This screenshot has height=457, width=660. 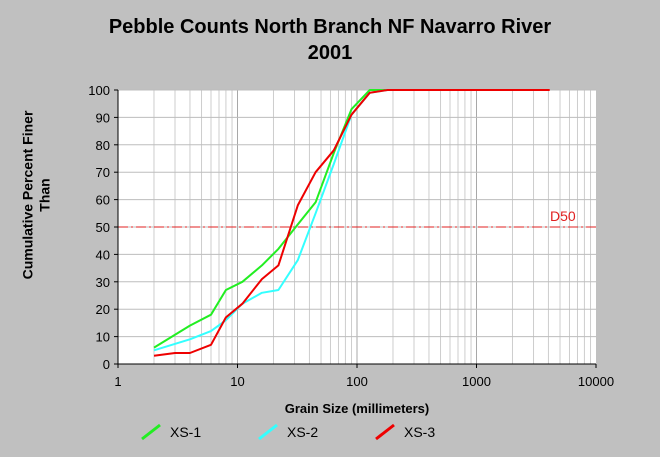 I want to click on y-axis-label: Cumulative Percent Finer Than, so click(x=36, y=195).